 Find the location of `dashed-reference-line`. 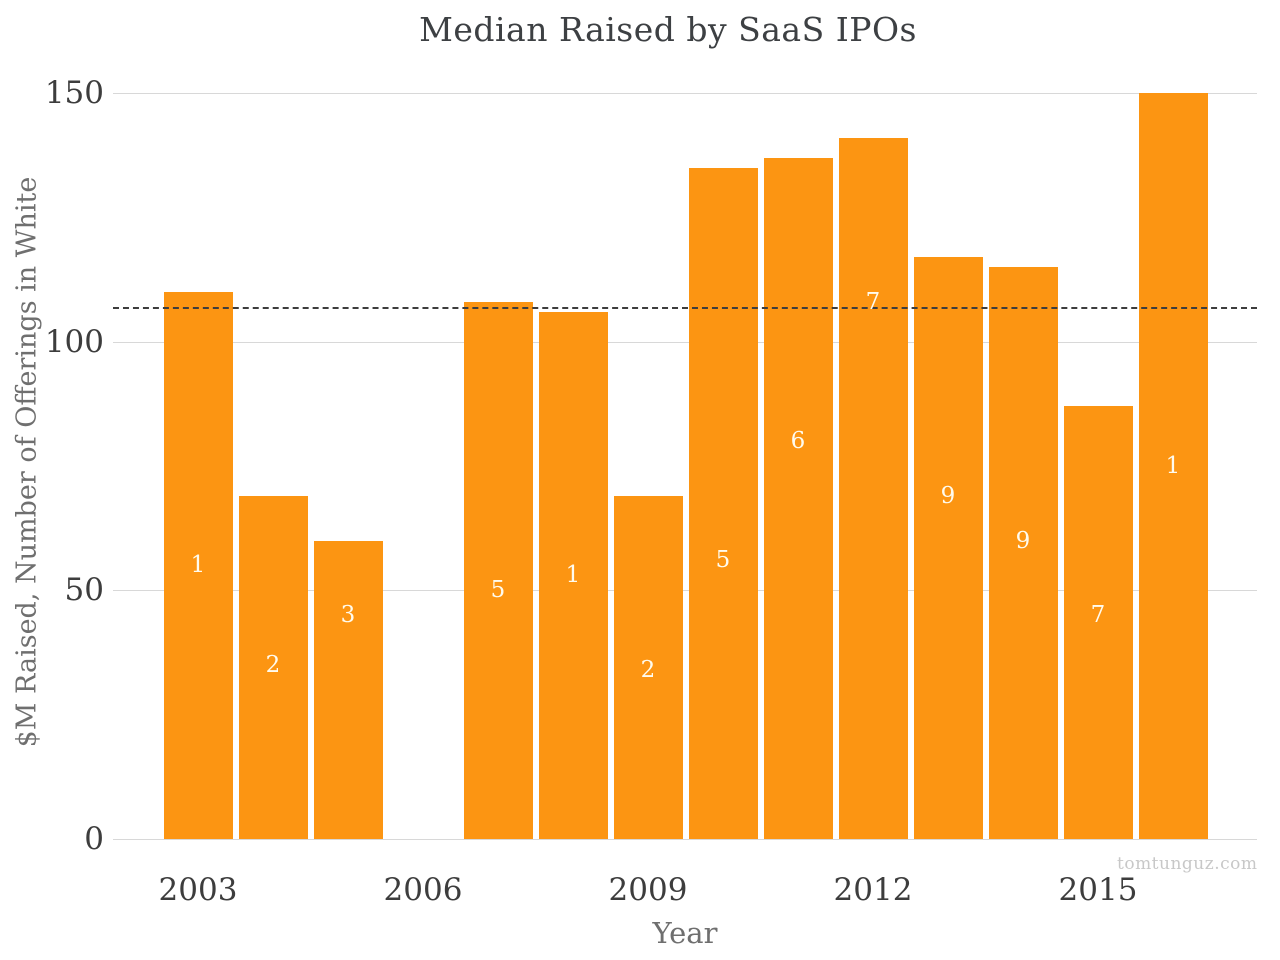

dashed-reference-line is located at coordinates (685, 307).